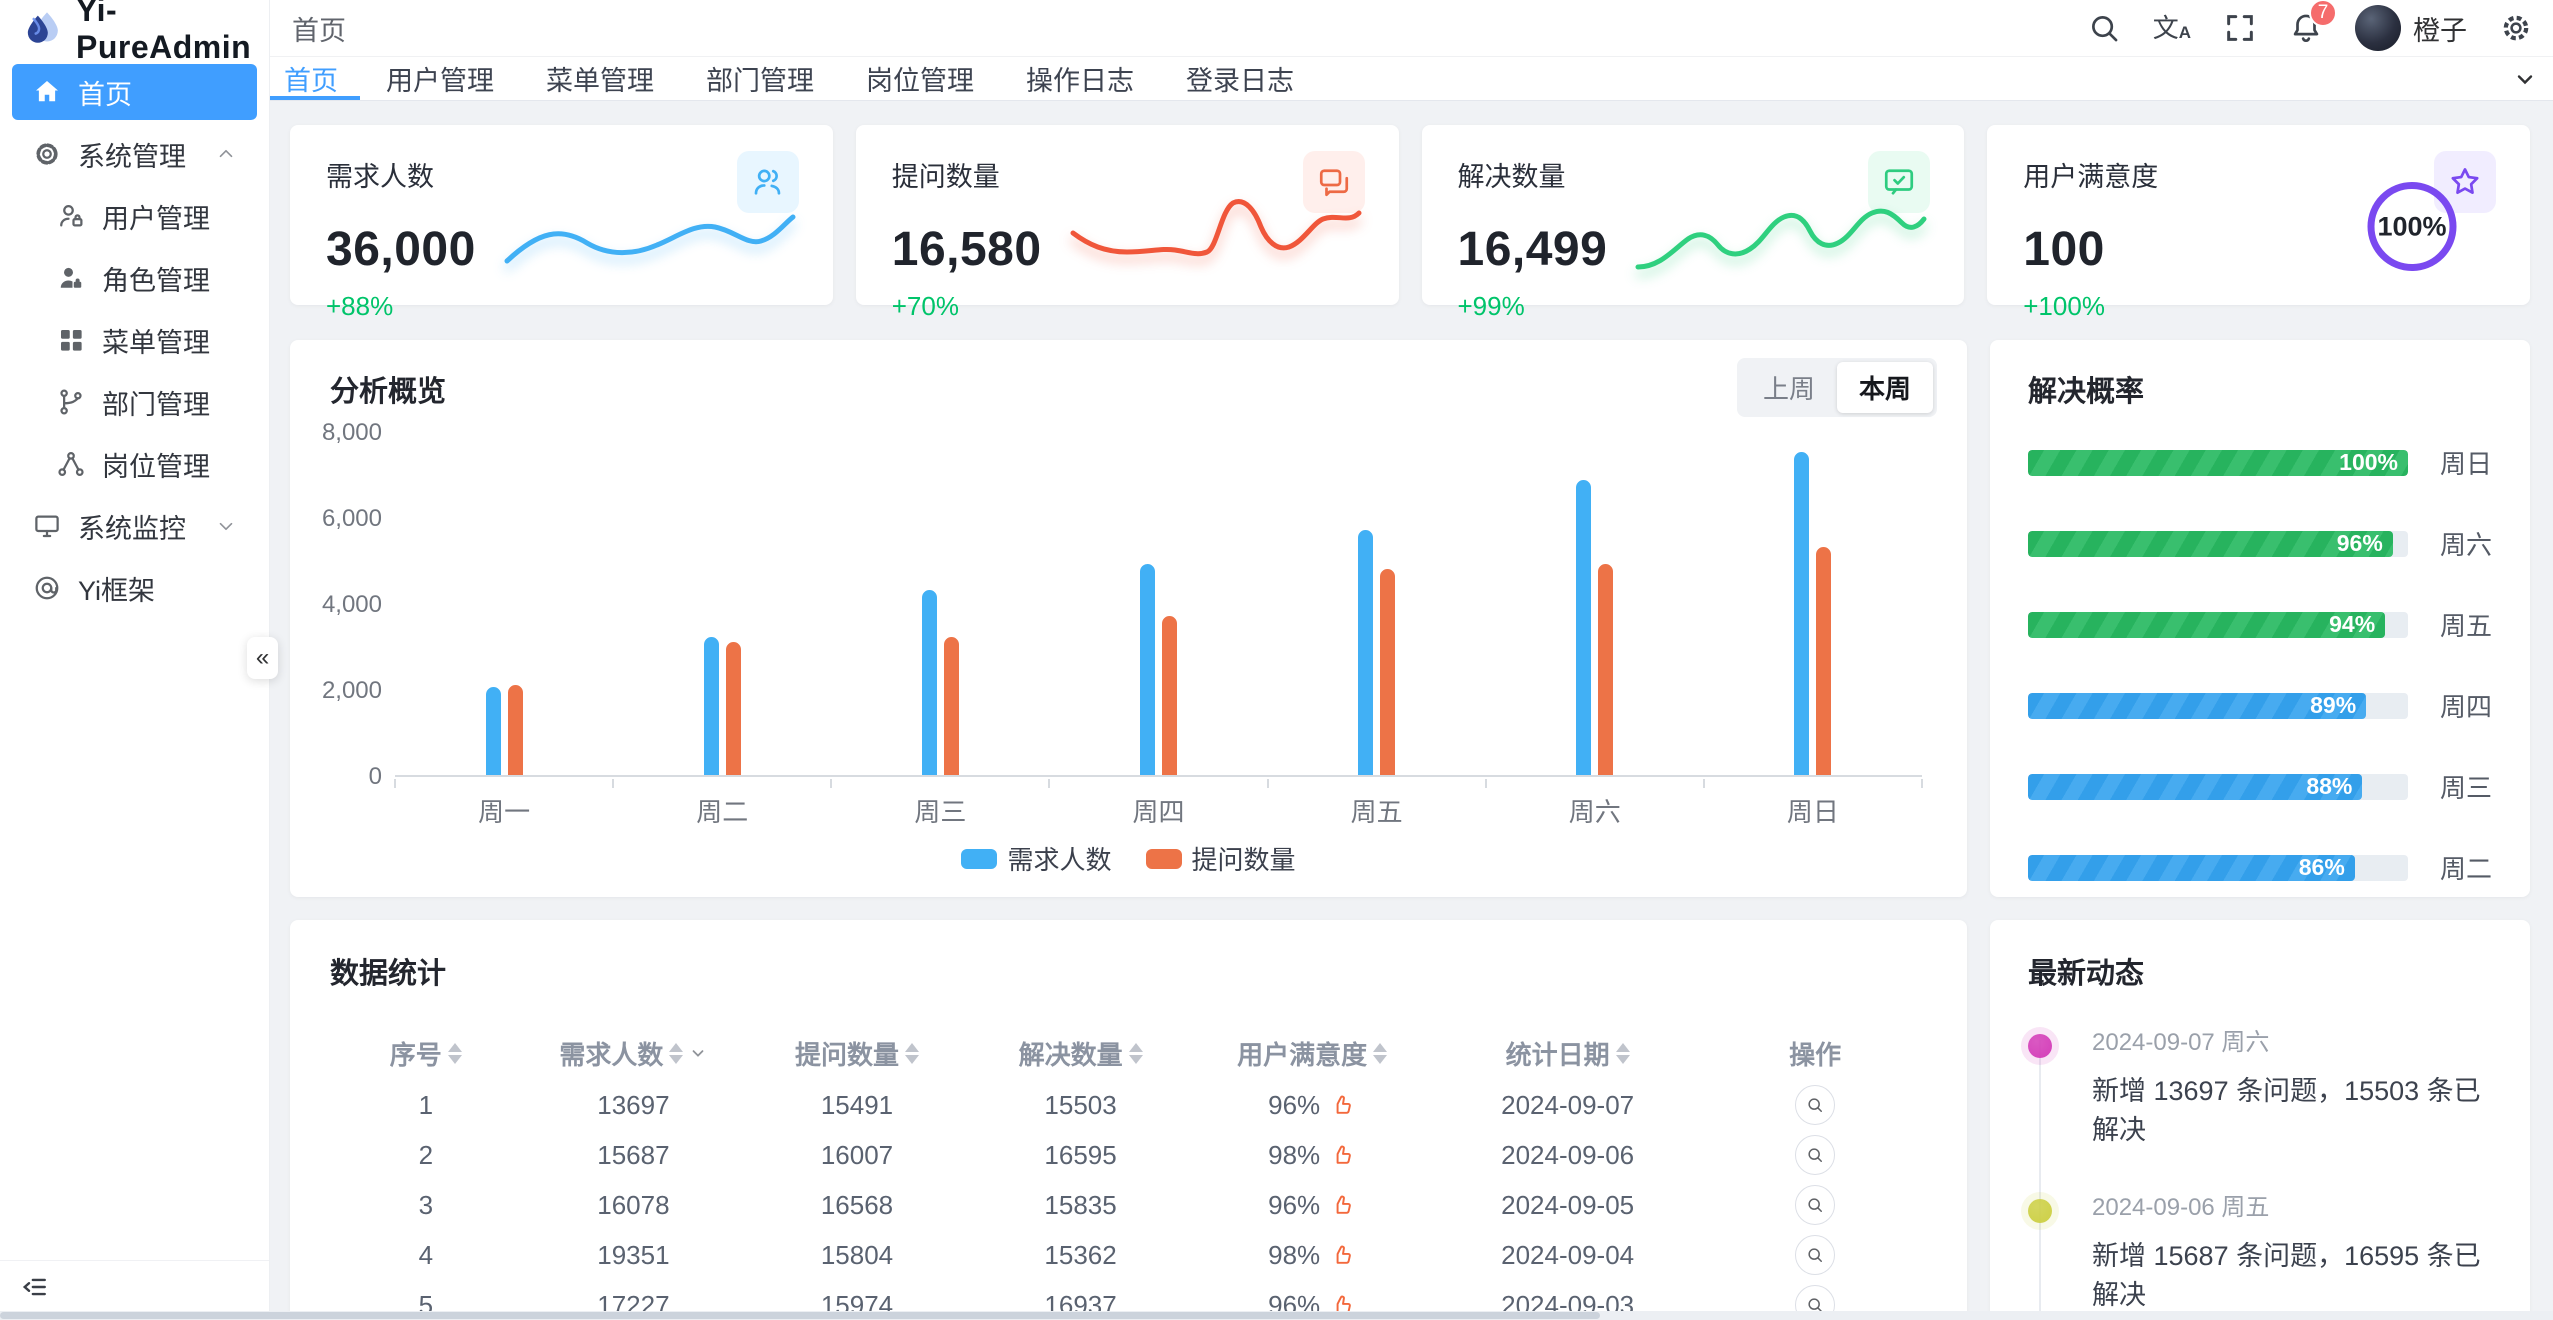 The width and height of the screenshot is (2553, 1320). What do you see at coordinates (2195, 786) in the screenshot?
I see `progress-fill: 88%` at bounding box center [2195, 786].